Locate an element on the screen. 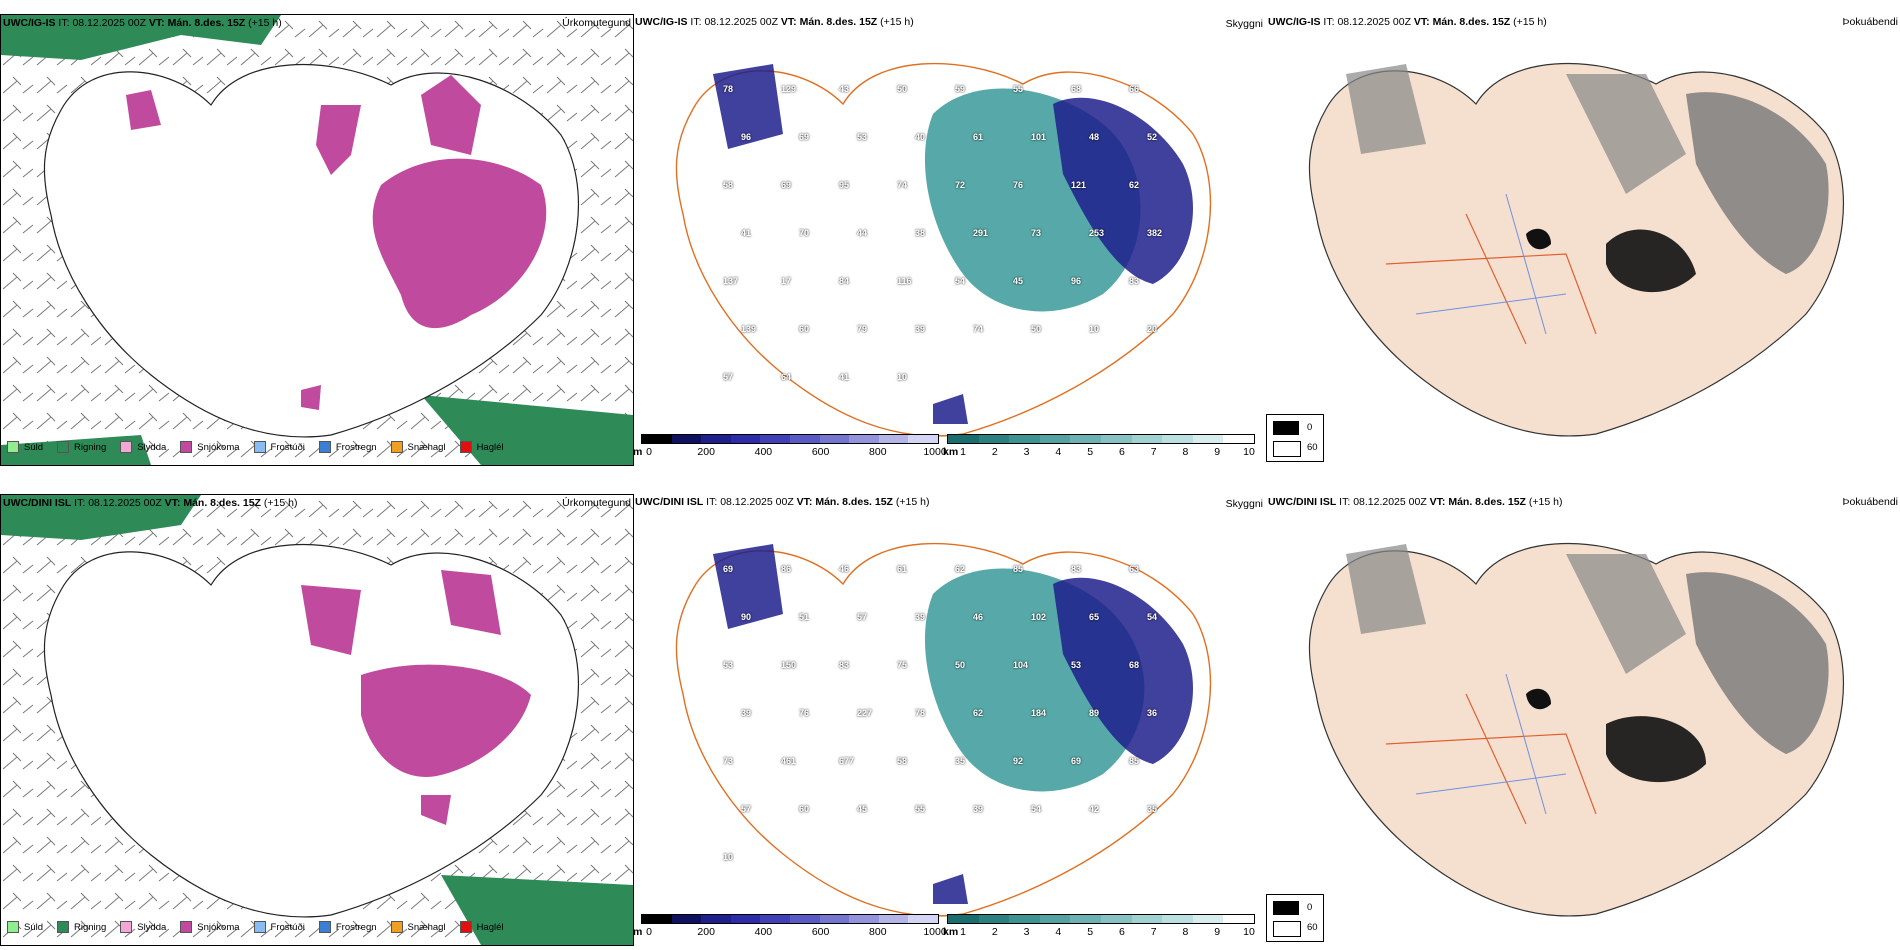 This screenshot has width=1900, height=950. precip-legend-item: Slydda is located at coordinates (143, 447).